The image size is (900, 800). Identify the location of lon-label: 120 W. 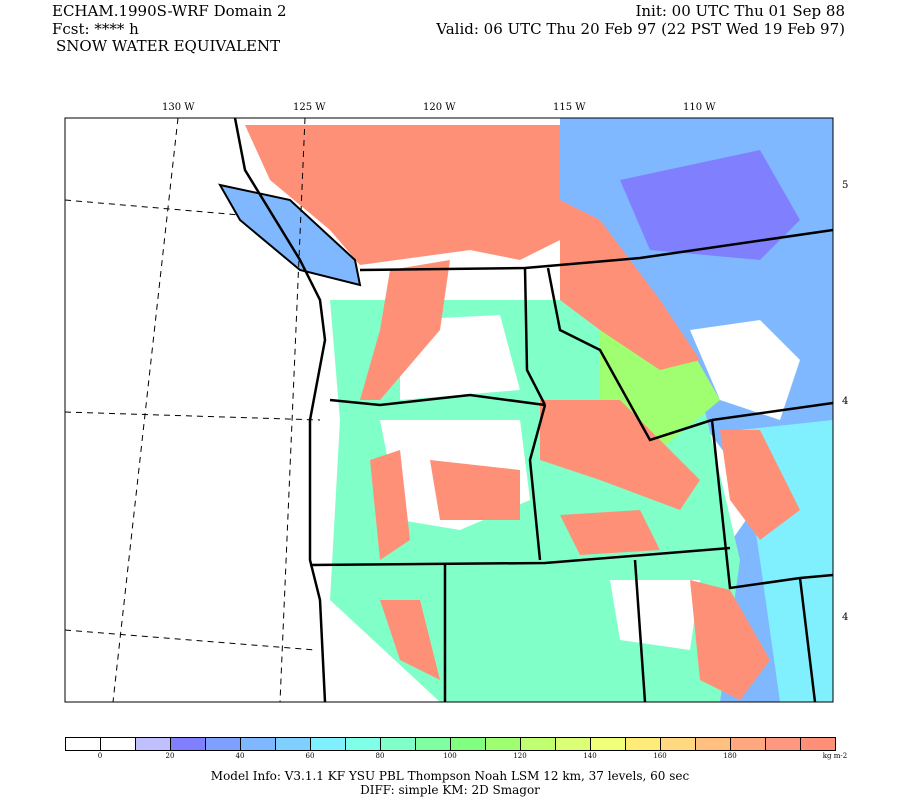
(439, 107).